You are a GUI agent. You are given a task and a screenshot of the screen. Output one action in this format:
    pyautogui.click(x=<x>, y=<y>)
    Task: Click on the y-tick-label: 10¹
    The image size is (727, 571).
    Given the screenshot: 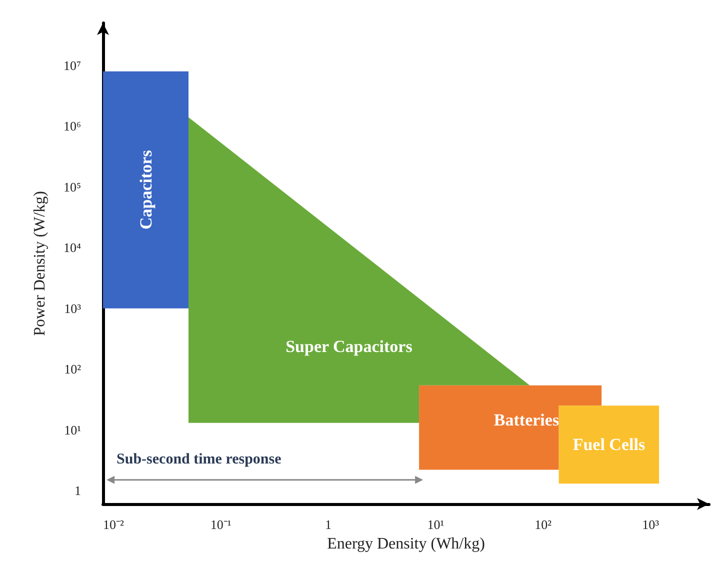 What is the action you would take?
    pyautogui.click(x=73, y=430)
    